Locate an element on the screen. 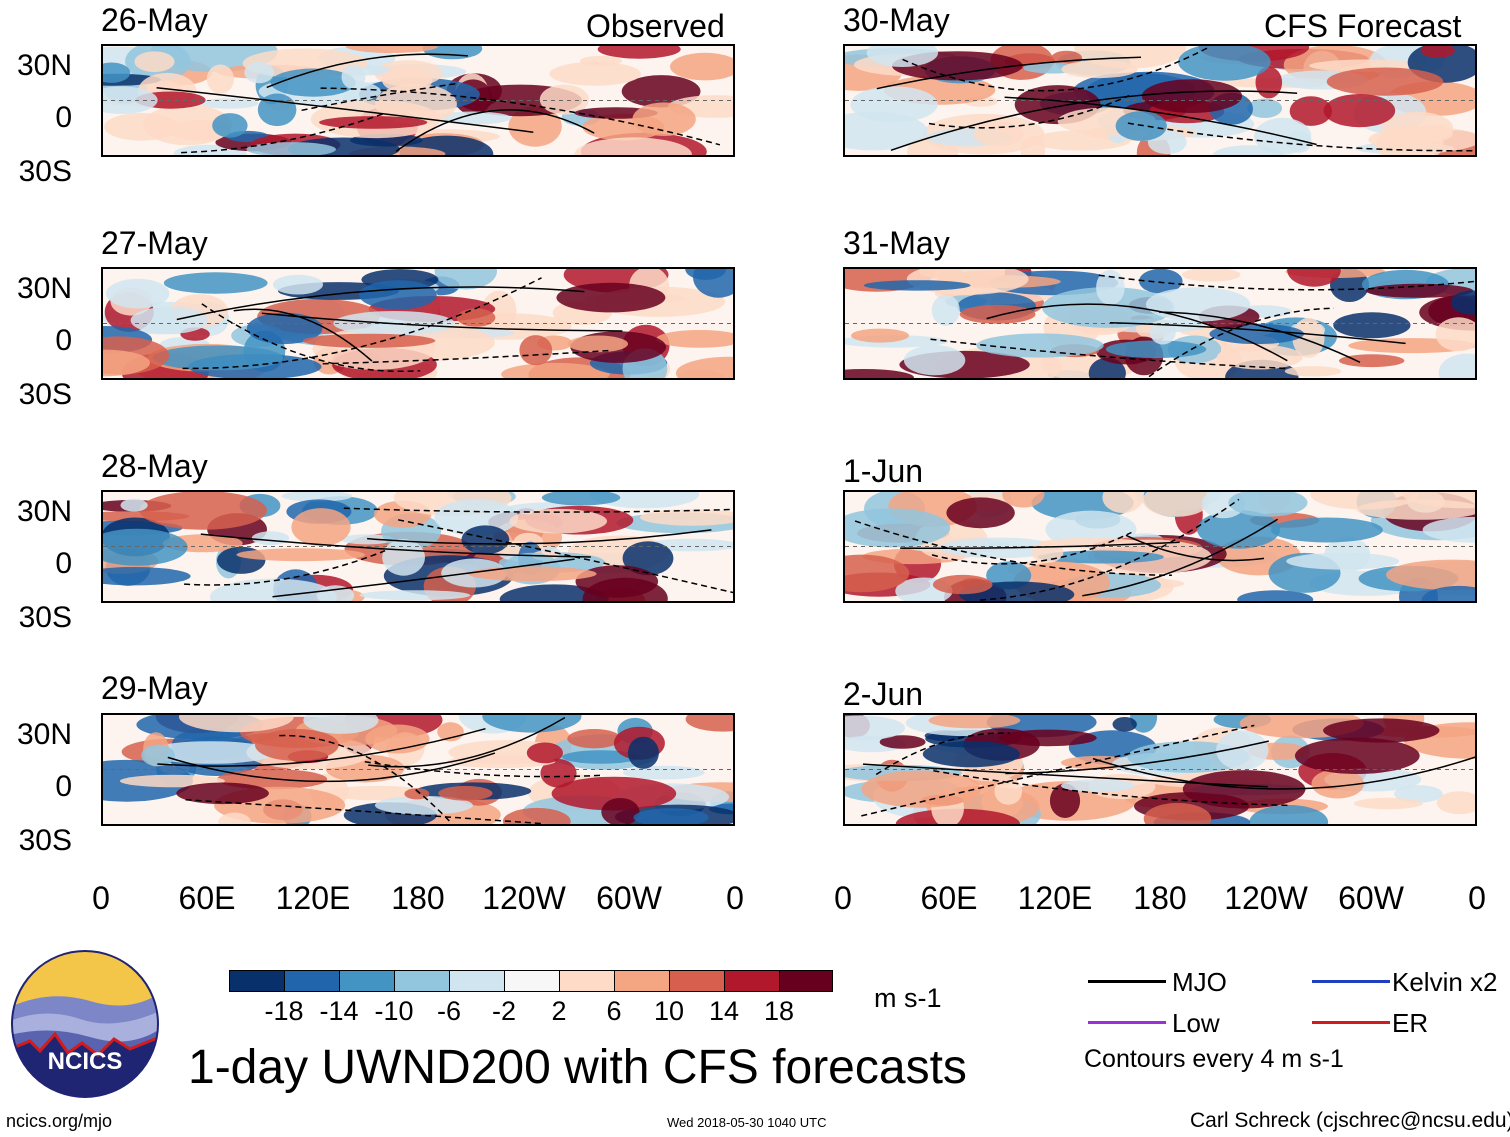 The image size is (1510, 1137). lon-label: 120W is located at coordinates (1266, 898).